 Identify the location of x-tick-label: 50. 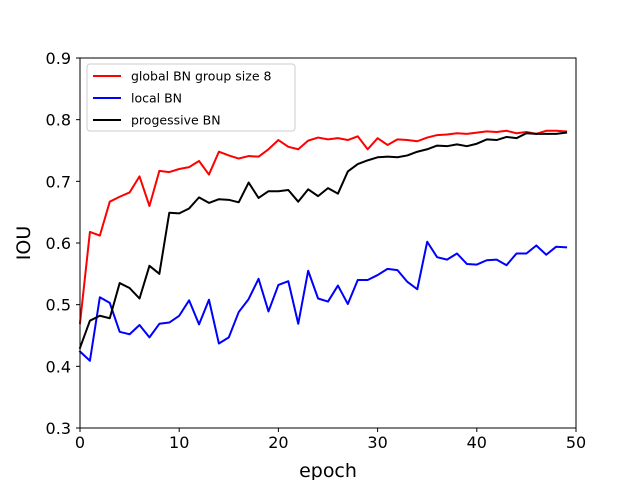
(576, 442).